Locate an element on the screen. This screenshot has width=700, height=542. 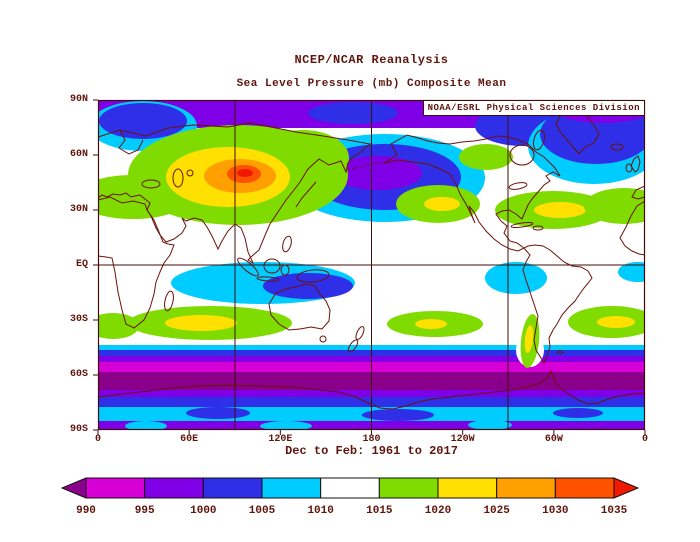
colorbar-low-arrow is located at coordinates (73, 488).